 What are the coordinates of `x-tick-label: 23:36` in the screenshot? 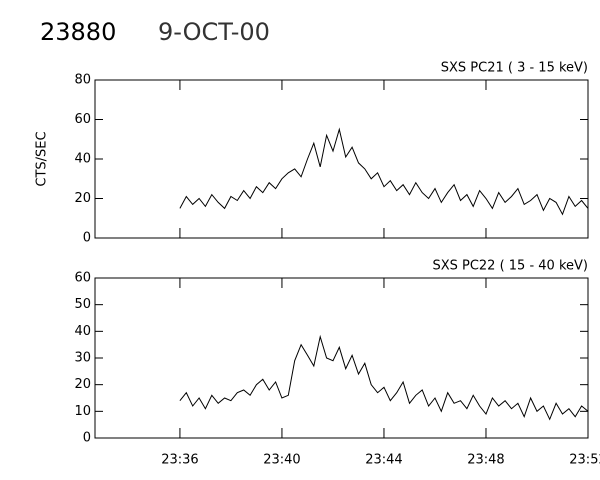 It's located at (179, 460).